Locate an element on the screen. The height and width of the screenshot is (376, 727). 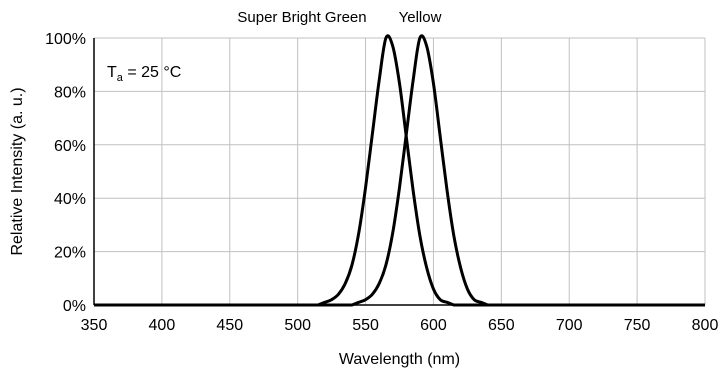
x-tick-label: 600 is located at coordinates (433, 325).